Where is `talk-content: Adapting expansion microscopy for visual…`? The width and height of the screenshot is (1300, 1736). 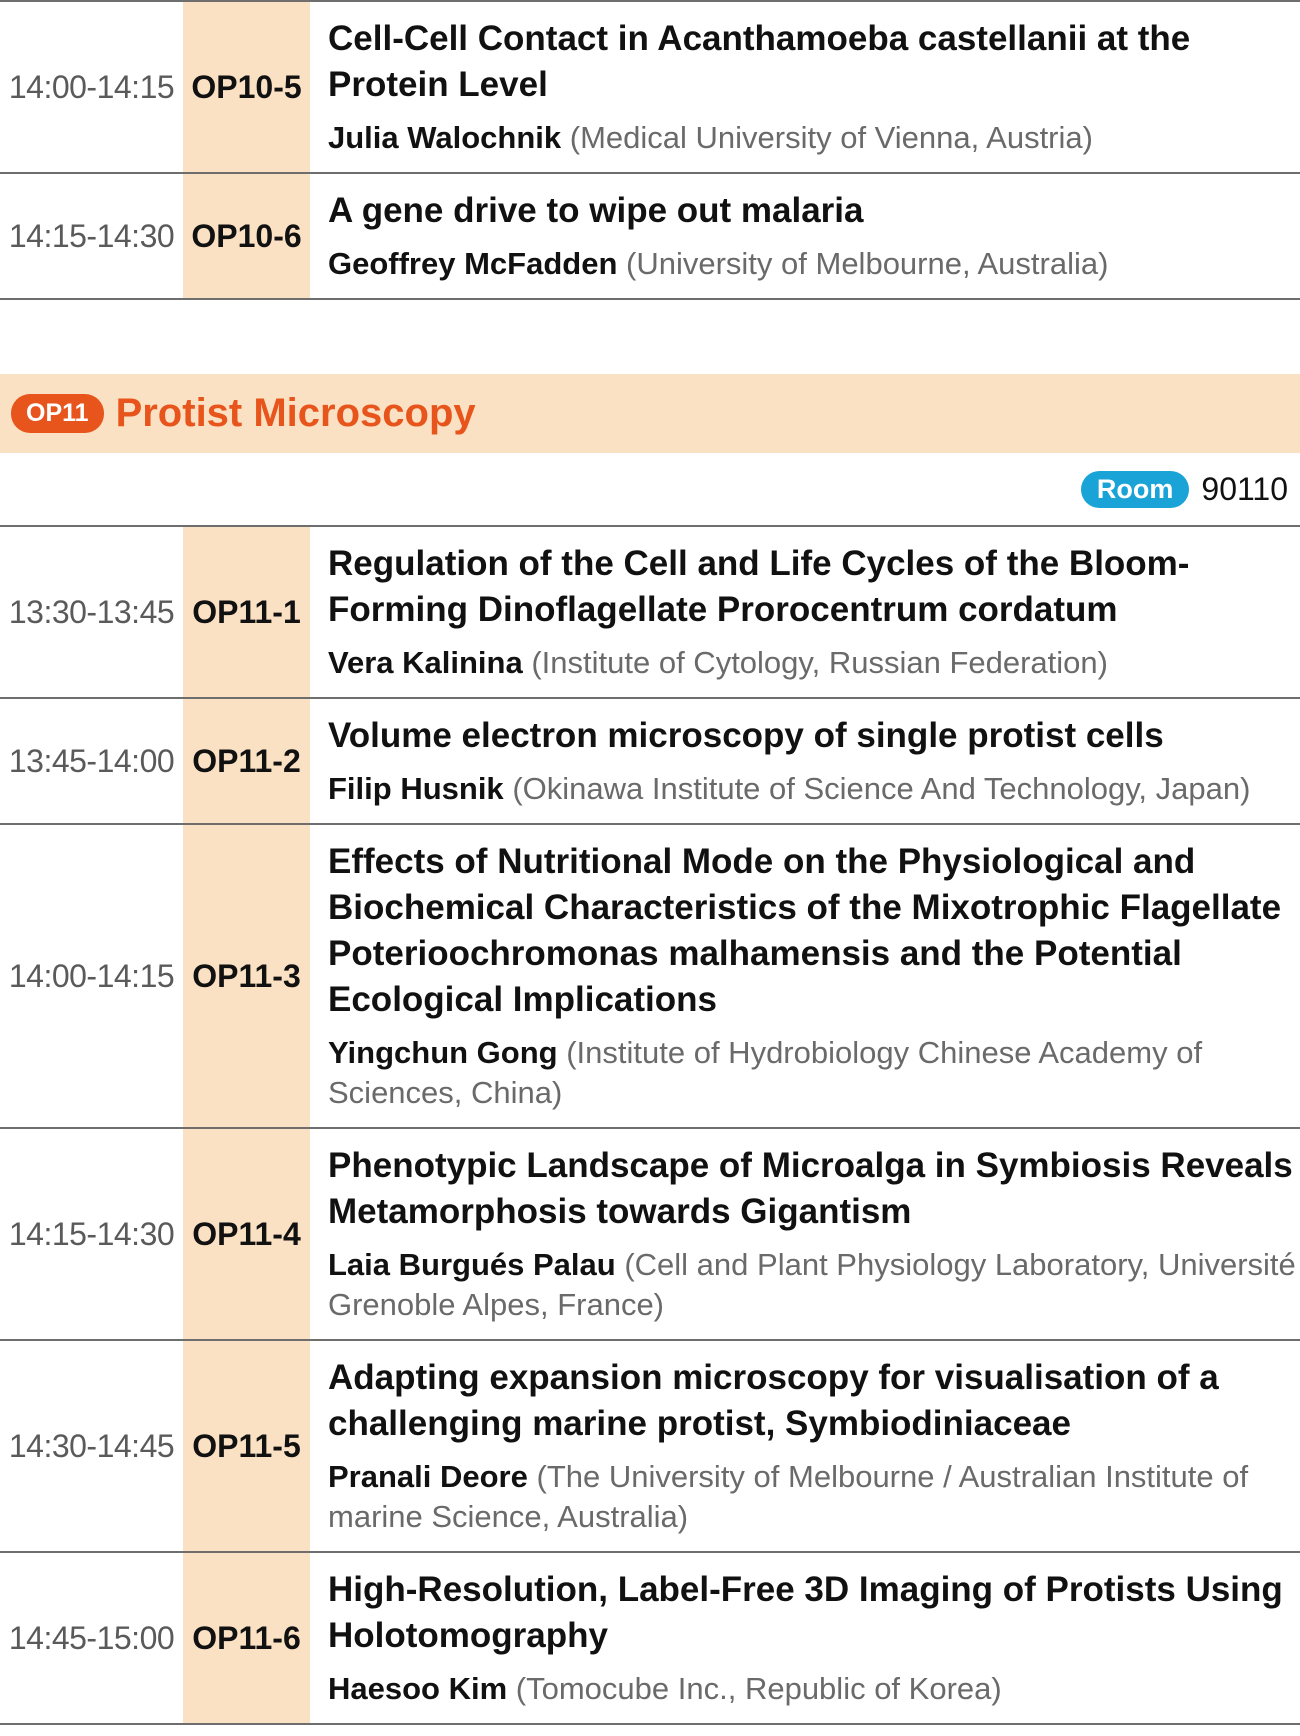
talk-content: Adapting expansion microscopy for visual… is located at coordinates (805, 1446).